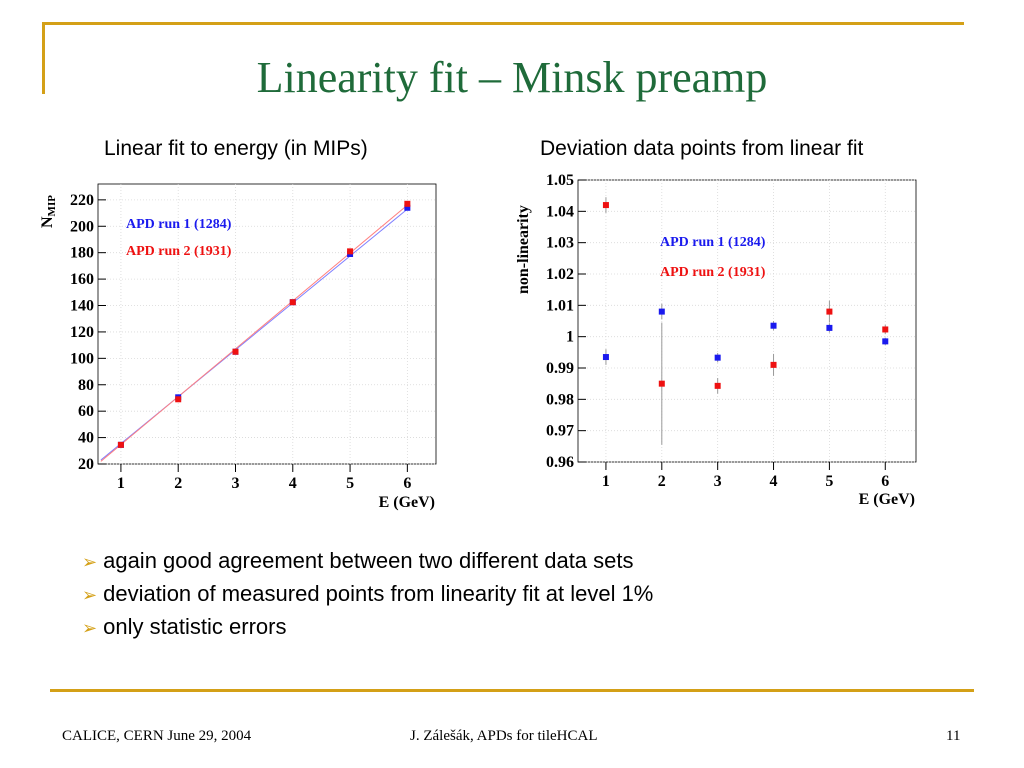 This screenshot has width=1024, height=768. What do you see at coordinates (47, 222) in the screenshot?
I see `y-axis-label-main: N` at bounding box center [47, 222].